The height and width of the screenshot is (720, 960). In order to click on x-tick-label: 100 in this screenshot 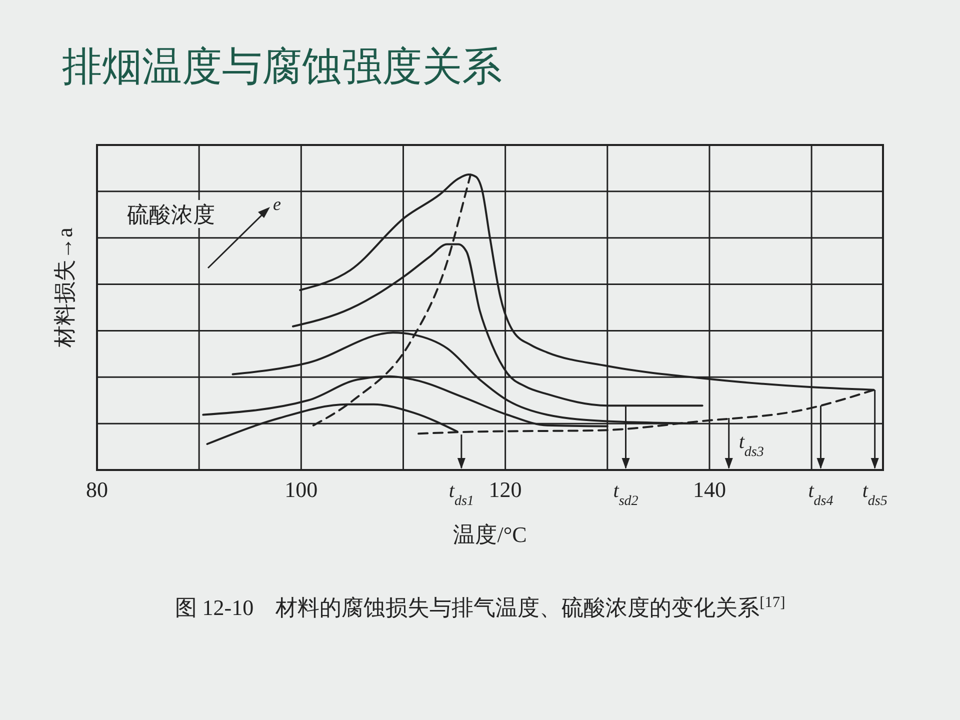, I will do `click(301, 489)`.